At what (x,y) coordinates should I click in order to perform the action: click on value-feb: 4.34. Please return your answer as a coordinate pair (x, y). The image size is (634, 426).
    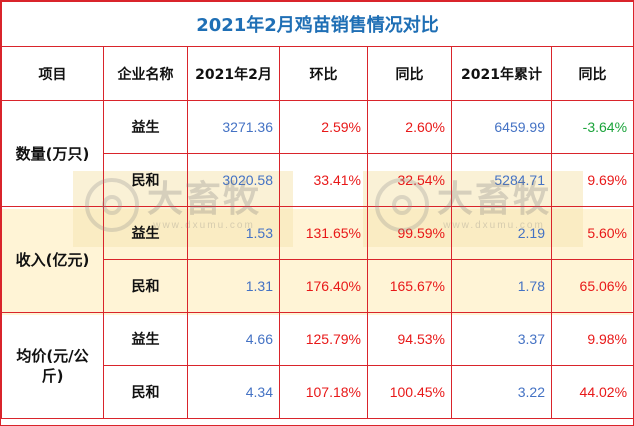
    Looking at the image, I should click on (233, 392).